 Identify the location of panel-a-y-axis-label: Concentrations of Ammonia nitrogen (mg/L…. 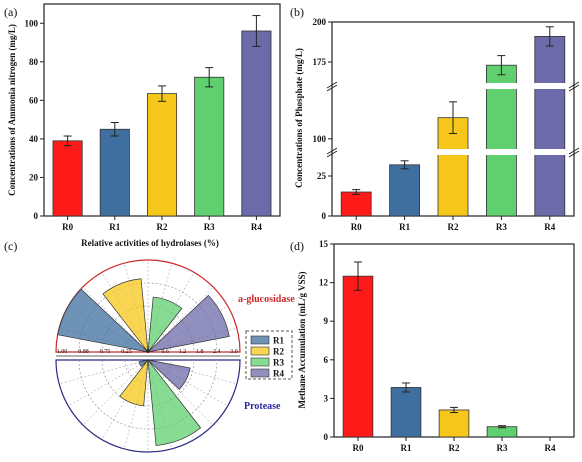
(12, 110).